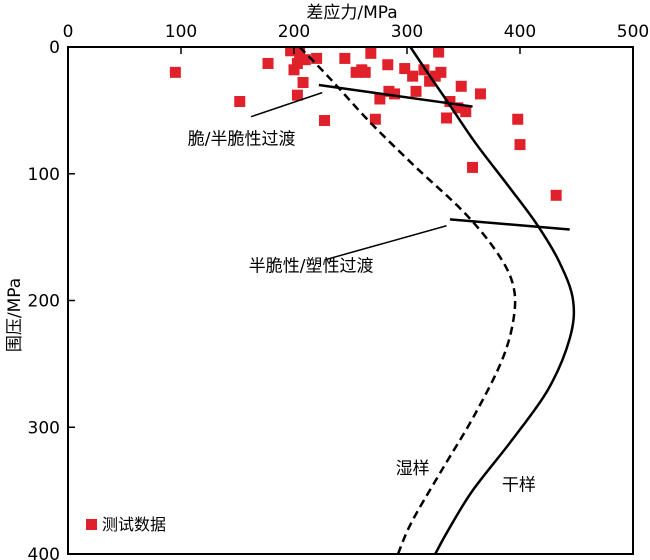  What do you see at coordinates (413, 469) in the screenshot?
I see `annotation-label: 湿样` at bounding box center [413, 469].